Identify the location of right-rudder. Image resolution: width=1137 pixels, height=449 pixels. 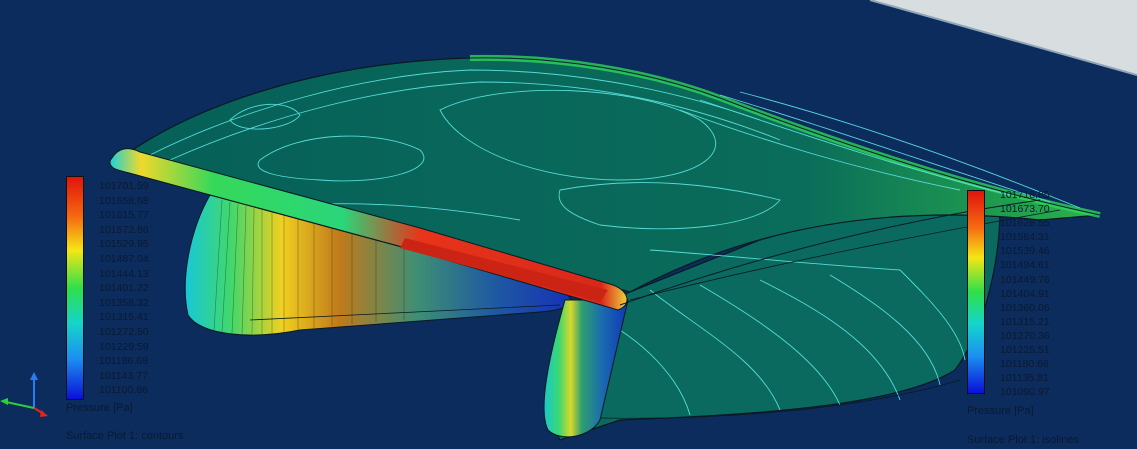
(586, 368).